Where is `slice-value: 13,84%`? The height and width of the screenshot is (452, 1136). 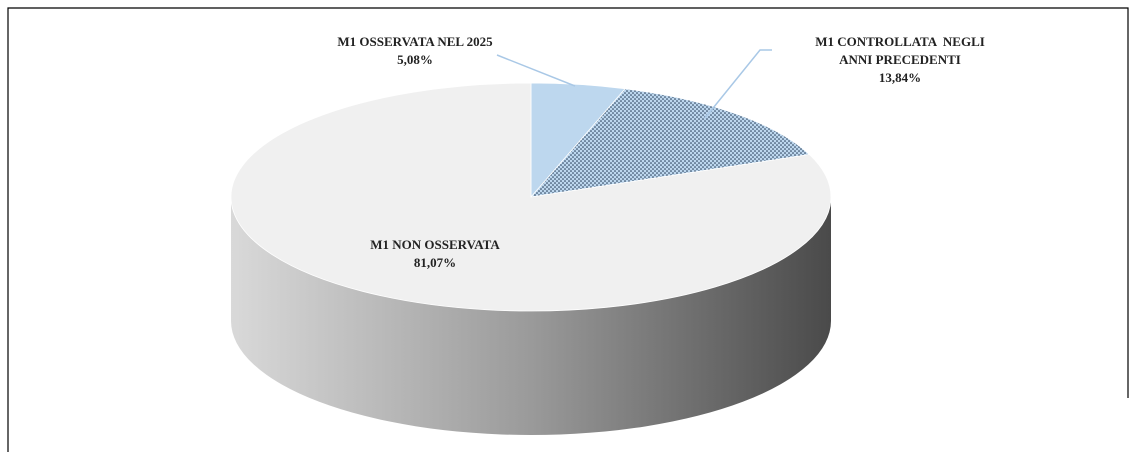
slice-value: 13,84% is located at coordinates (900, 77).